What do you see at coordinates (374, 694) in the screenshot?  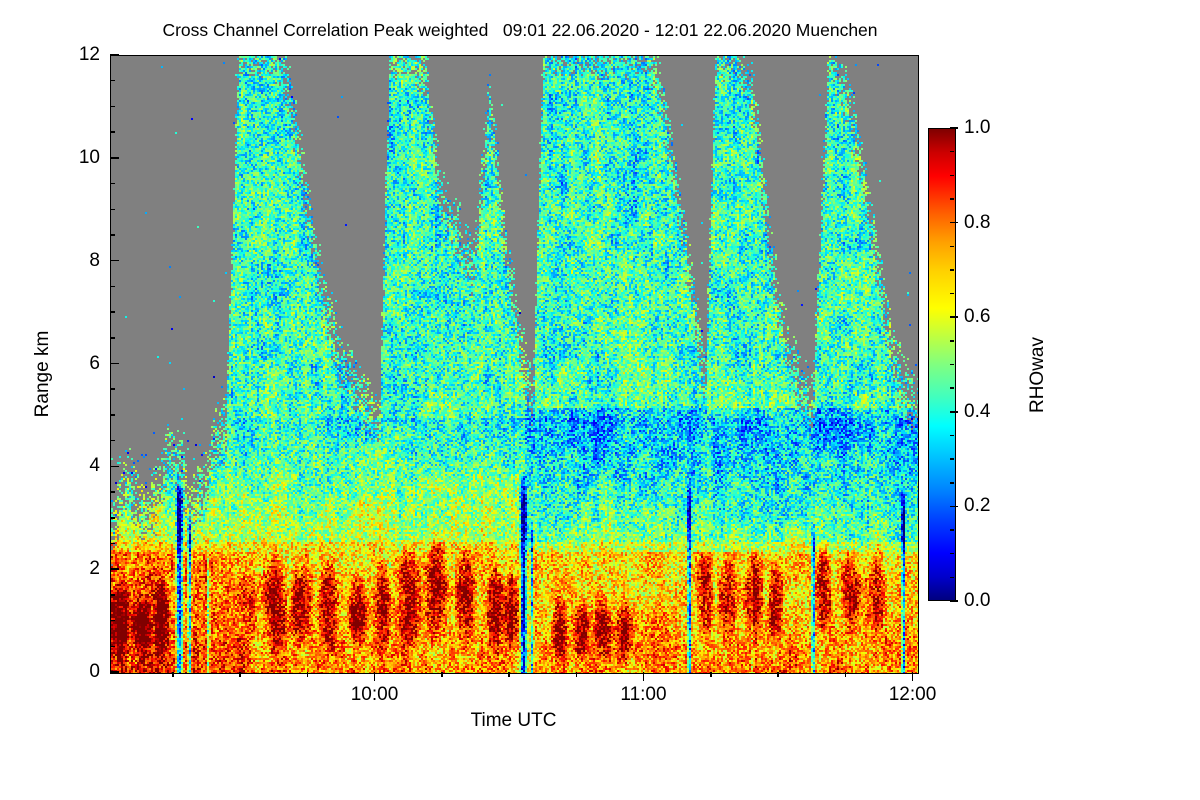 I see `x-tick-label: 10:00` at bounding box center [374, 694].